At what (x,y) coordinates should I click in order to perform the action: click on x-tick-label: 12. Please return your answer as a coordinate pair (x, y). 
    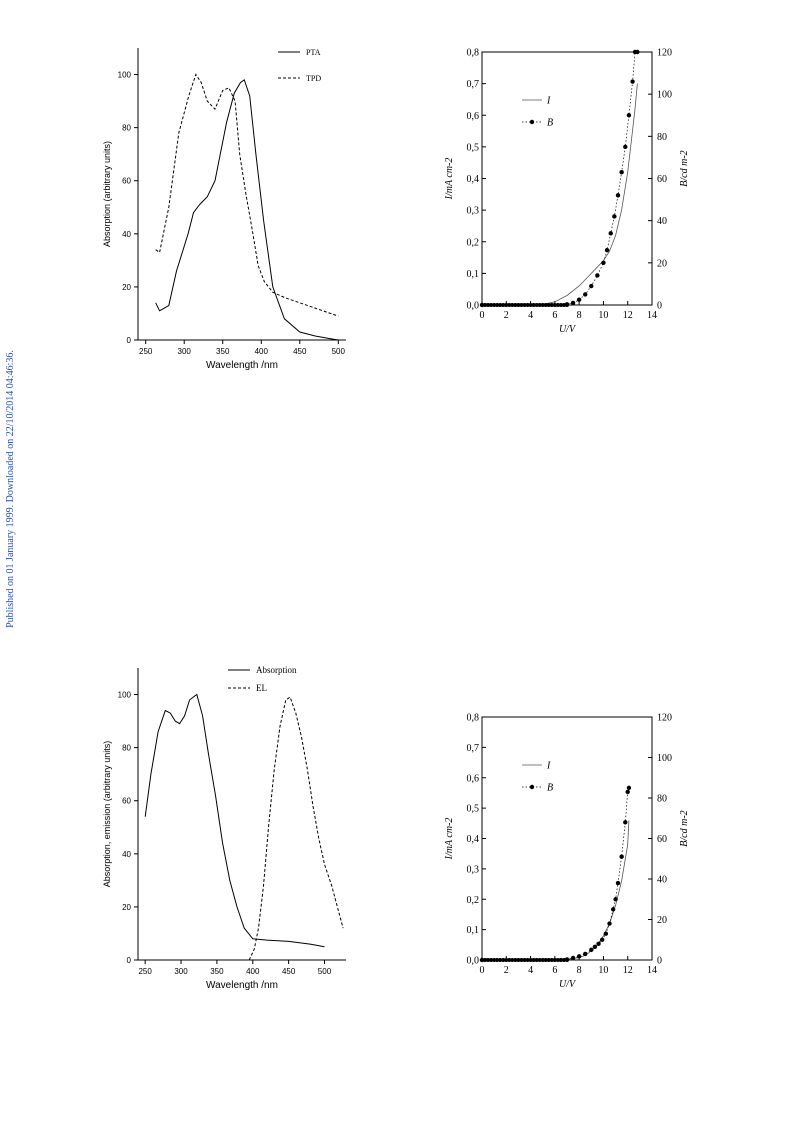
    Looking at the image, I should click on (628, 970).